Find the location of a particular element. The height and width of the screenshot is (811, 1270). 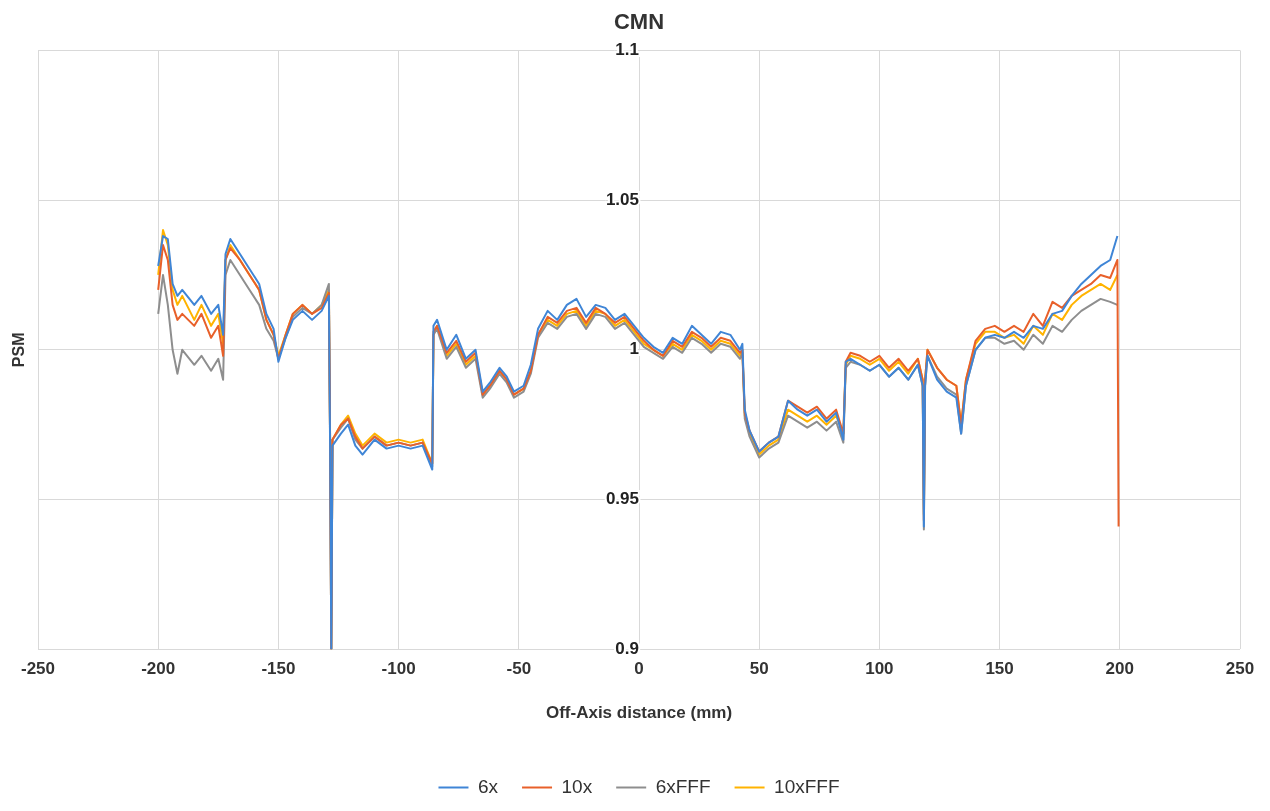

x-axis-title: Off-Axis distance (mm) is located at coordinates (639, 713).